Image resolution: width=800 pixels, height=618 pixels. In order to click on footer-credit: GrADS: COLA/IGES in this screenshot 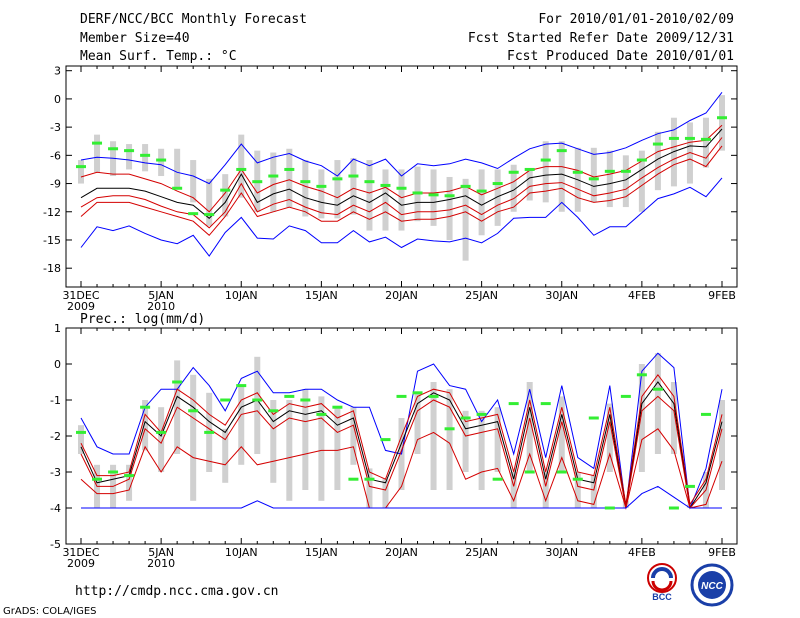, I will do `click(50, 611)`.